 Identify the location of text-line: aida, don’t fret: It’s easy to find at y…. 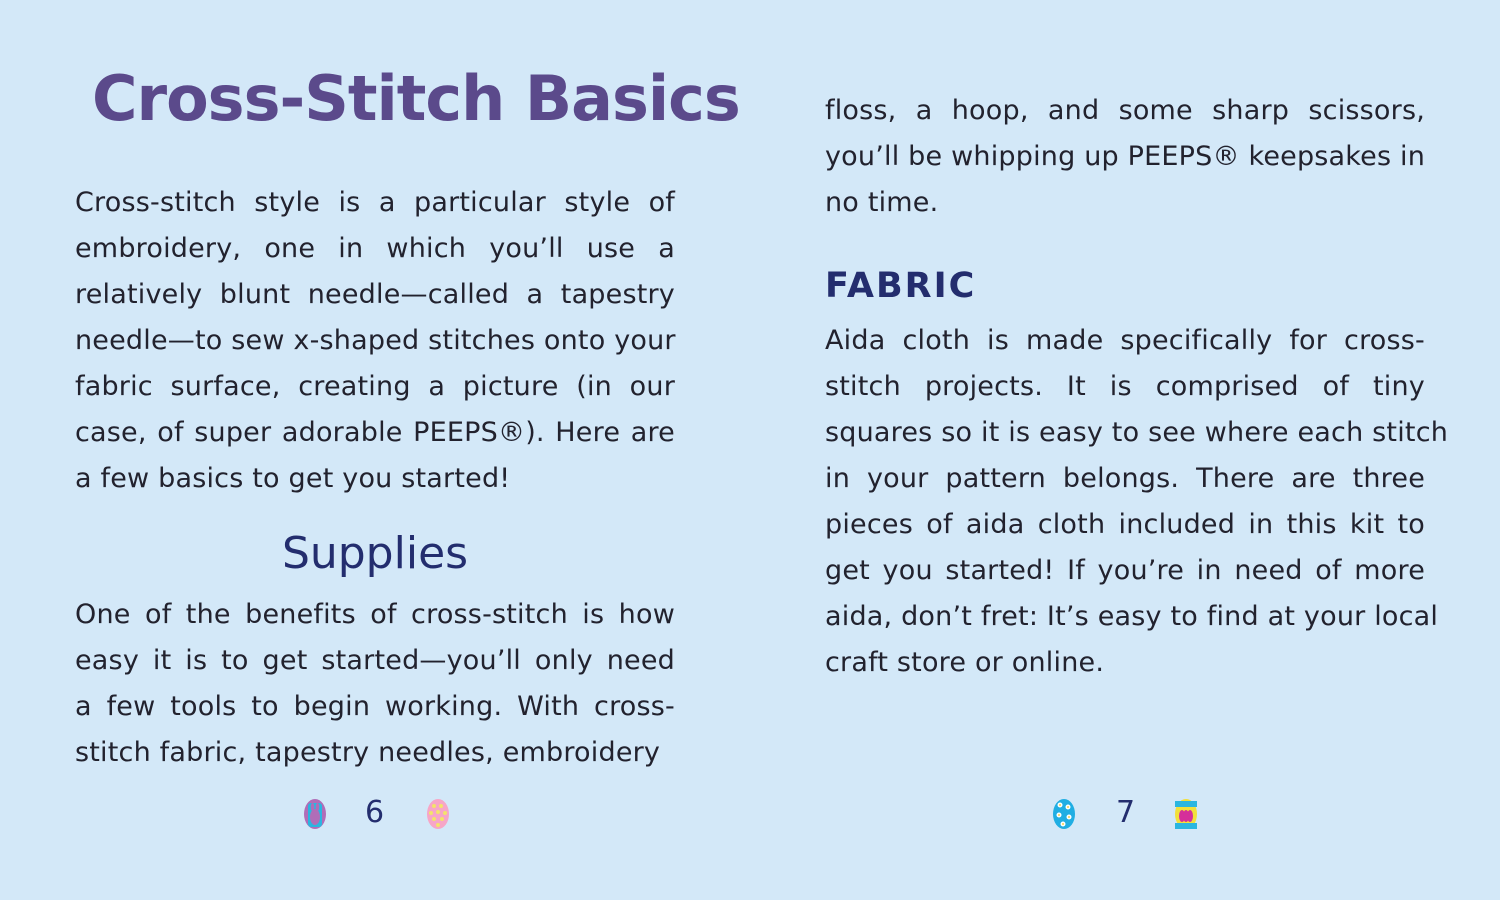
(1132, 616).